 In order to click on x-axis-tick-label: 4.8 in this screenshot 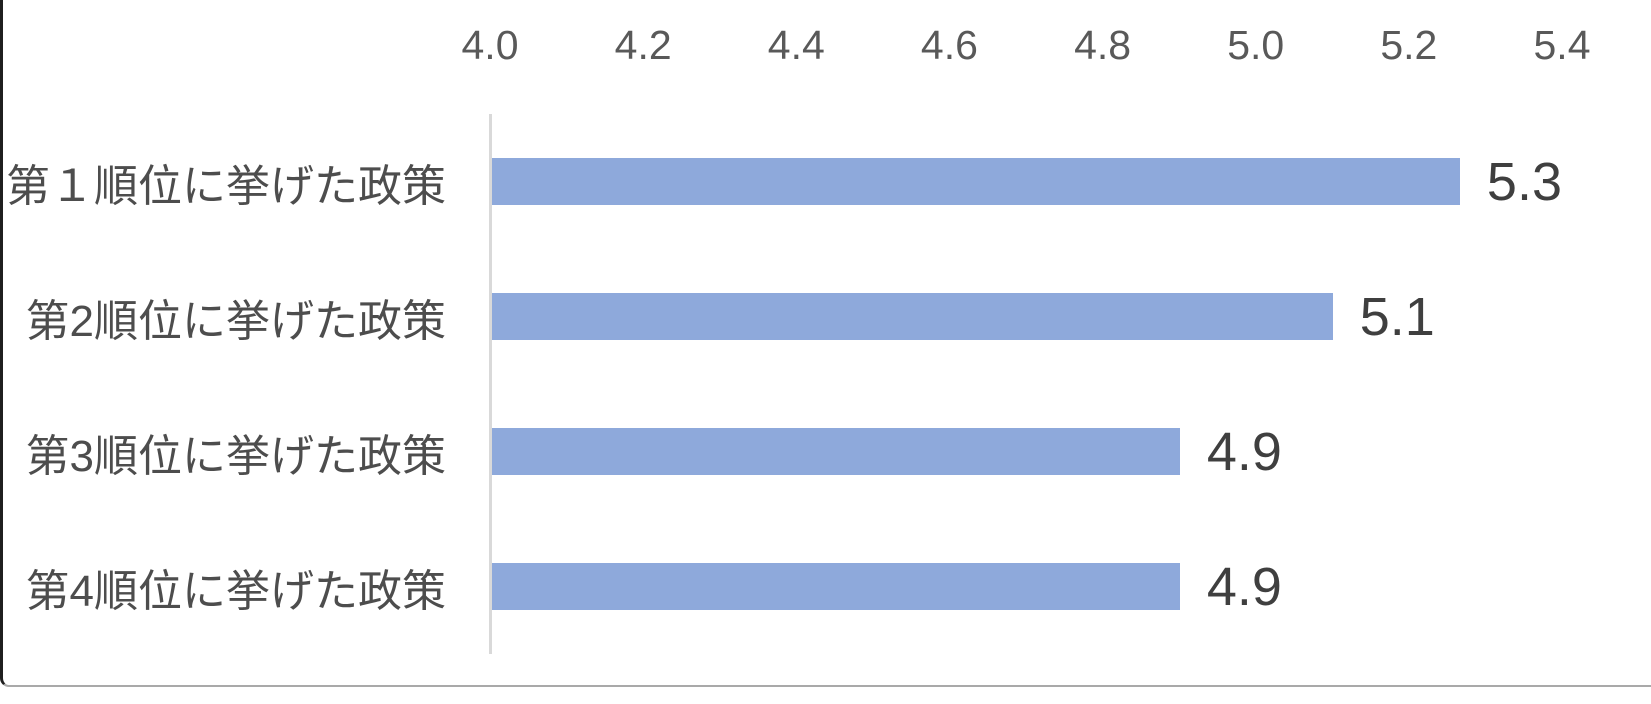, I will do `click(1103, 45)`.